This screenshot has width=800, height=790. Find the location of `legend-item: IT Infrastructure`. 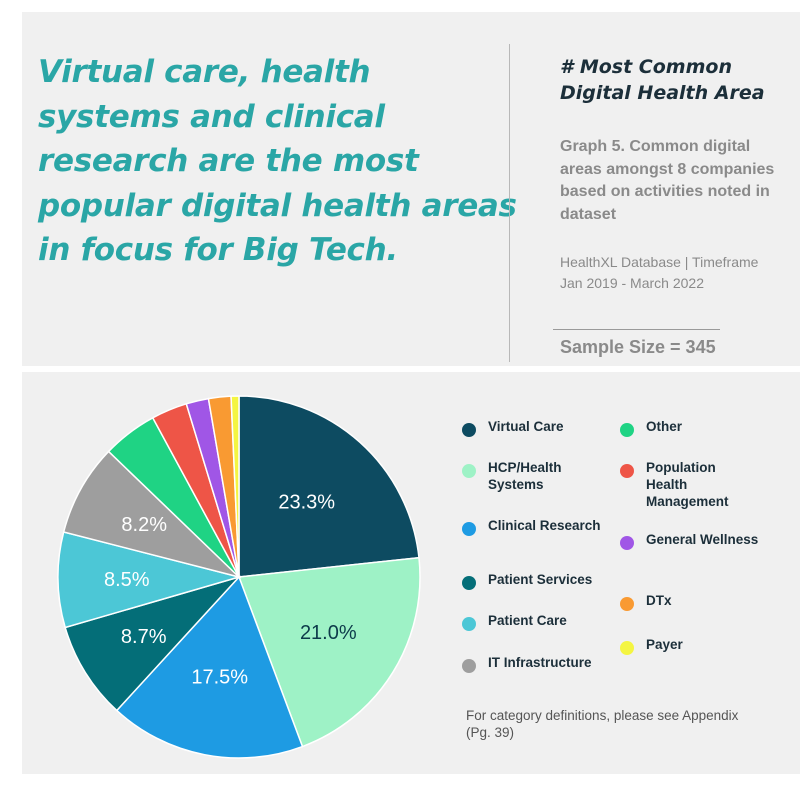

legend-item: IT Infrastructure is located at coordinates (537, 663).